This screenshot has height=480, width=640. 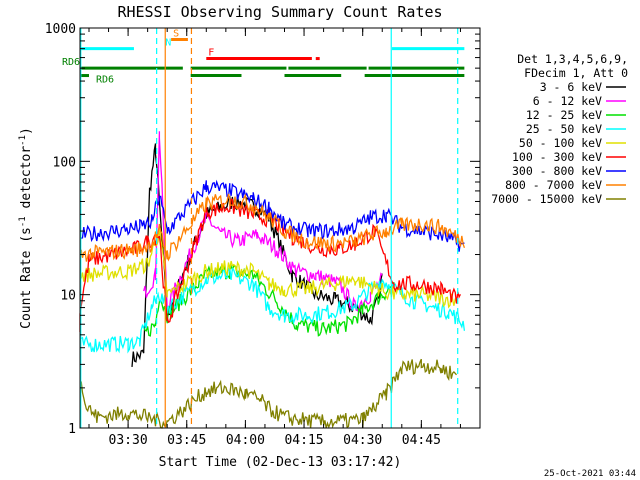 What do you see at coordinates (64, 162) in the screenshot?
I see `y-tick-label-2: 100` at bounding box center [64, 162].